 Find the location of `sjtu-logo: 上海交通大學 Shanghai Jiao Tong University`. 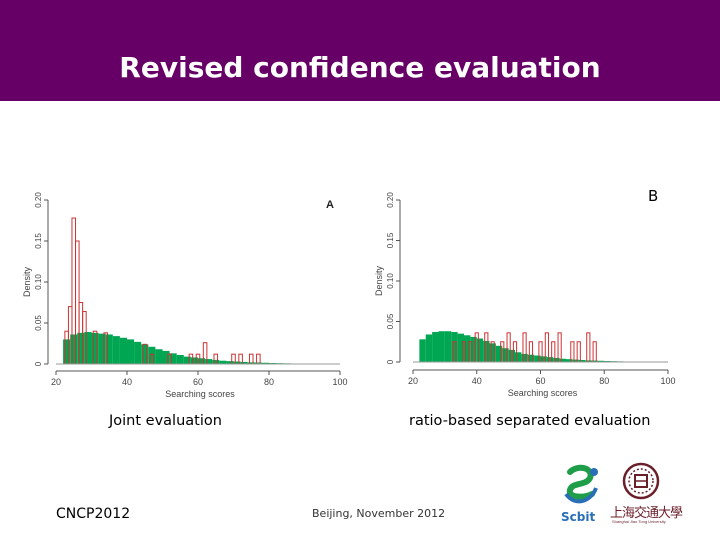

sjtu-logo: 上海交通大學 Shanghai Jiao Tong University is located at coordinates (649, 495).